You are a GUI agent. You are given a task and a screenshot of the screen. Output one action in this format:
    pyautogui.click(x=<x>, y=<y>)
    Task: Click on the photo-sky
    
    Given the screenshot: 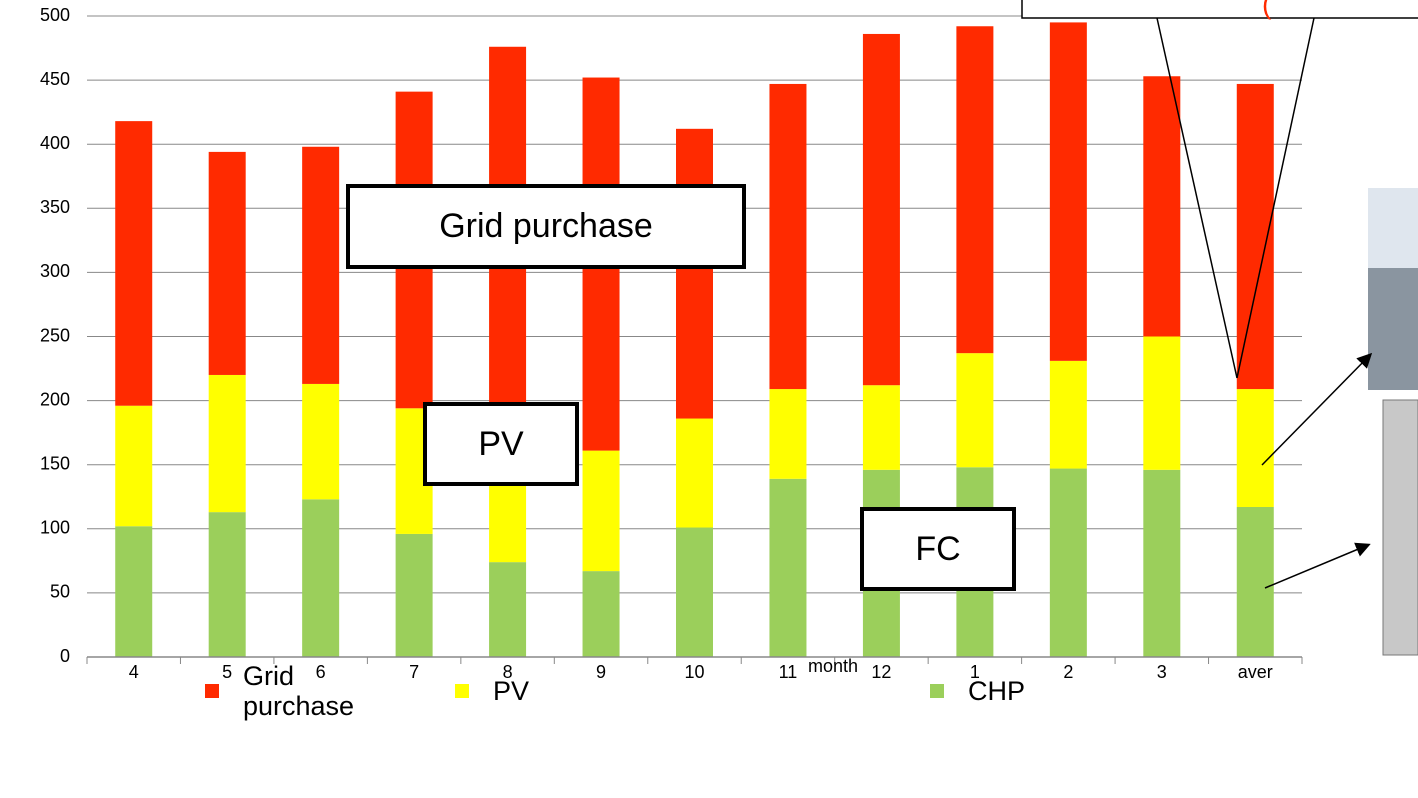 What is the action you would take?
    pyautogui.click(x=1393, y=228)
    